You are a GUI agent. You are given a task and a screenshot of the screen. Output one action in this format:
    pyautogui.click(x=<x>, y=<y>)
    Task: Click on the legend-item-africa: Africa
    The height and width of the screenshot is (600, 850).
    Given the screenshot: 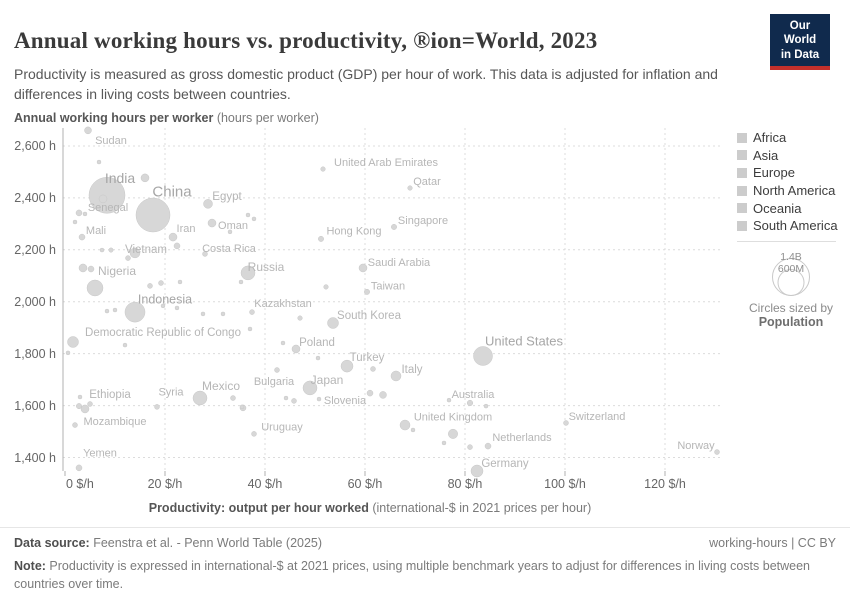 What is the action you would take?
    pyautogui.click(x=787, y=138)
    